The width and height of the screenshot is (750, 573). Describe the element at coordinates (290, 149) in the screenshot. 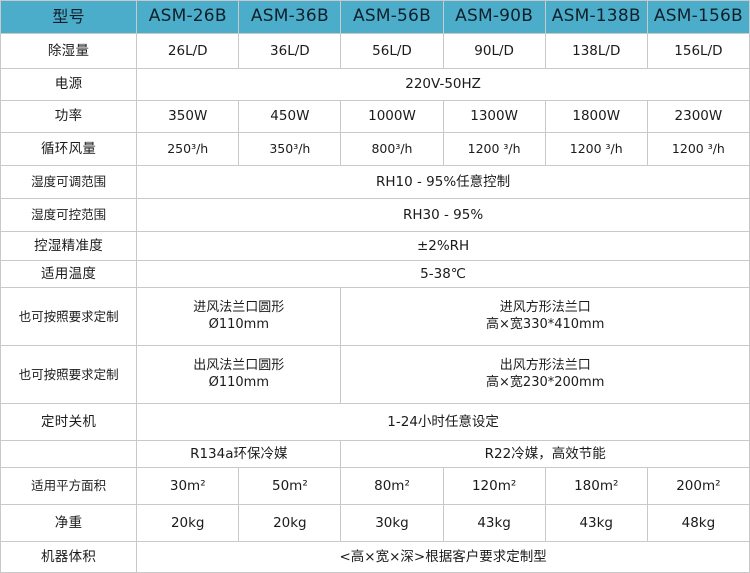

I see `cell-airflow-2: 350³/h` at that location.